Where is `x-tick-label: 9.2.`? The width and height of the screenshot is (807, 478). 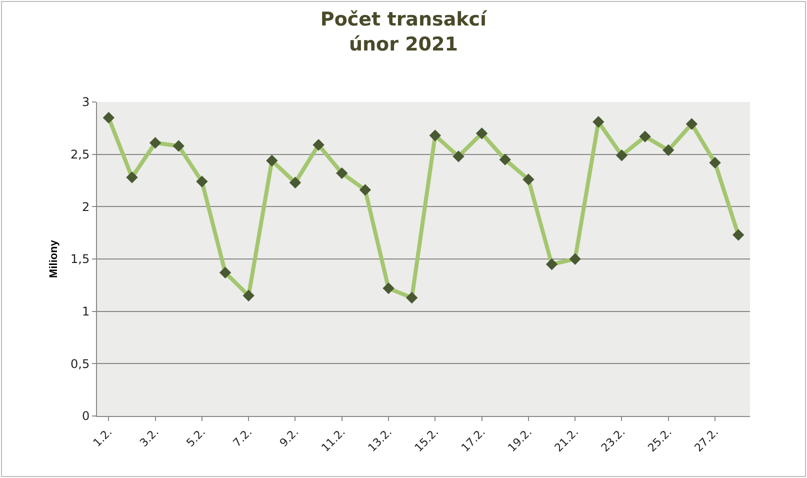
x-tick-label: 9.2. is located at coordinates (289, 438).